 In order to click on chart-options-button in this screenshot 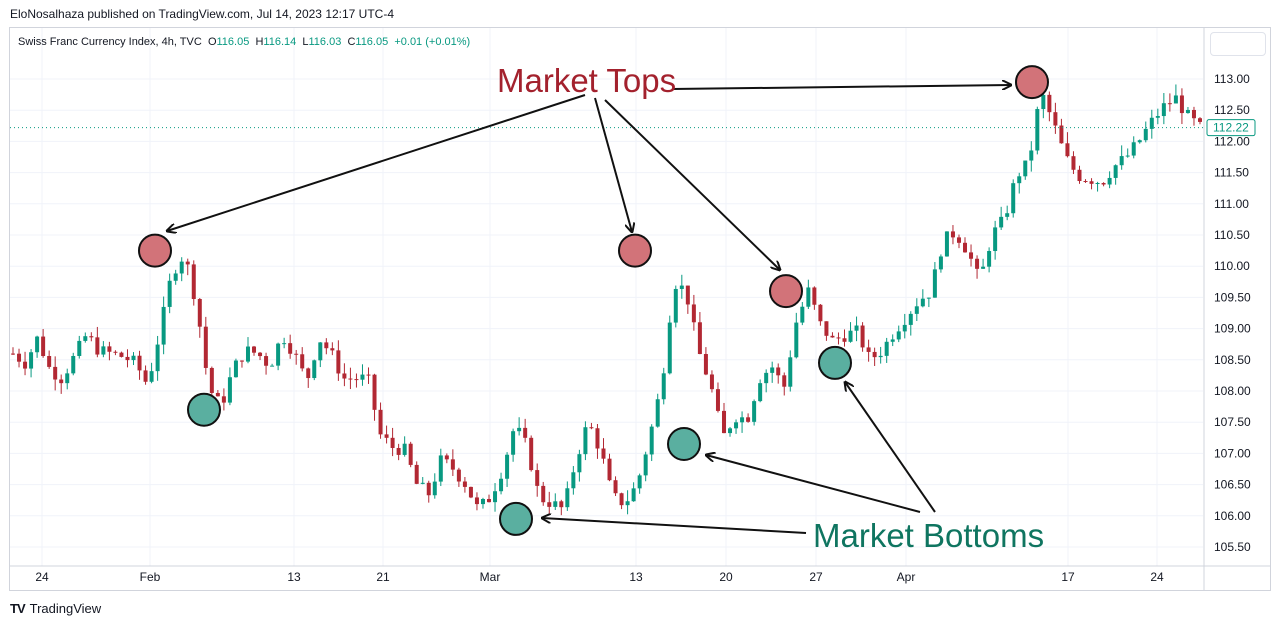, I will do `click(1238, 44)`.